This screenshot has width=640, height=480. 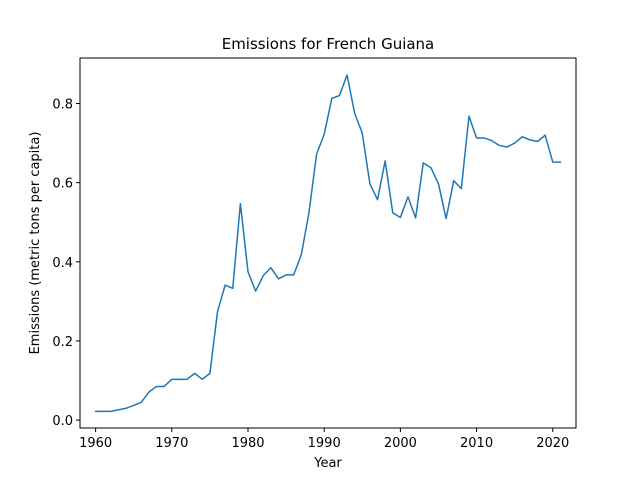 What do you see at coordinates (62, 184) in the screenshot?
I see `y-tick-label: 0.6` at bounding box center [62, 184].